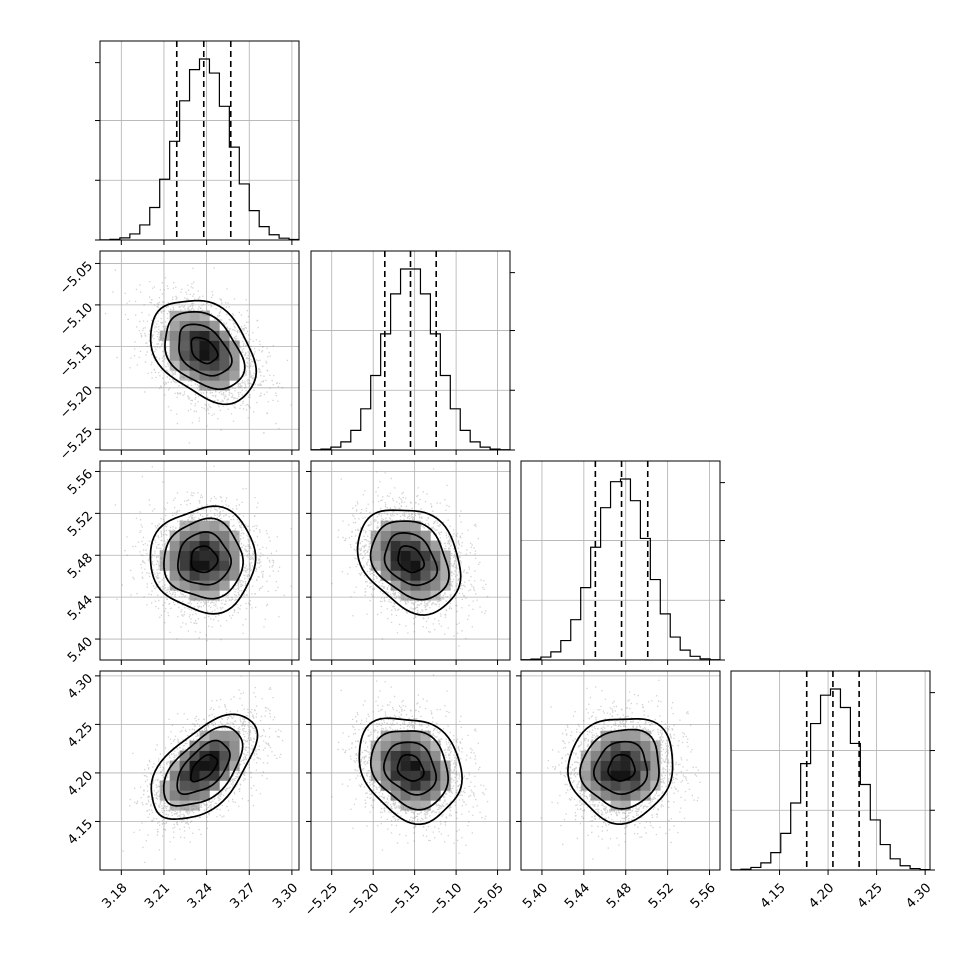  I want to click on x-tick-label: 5.56, so click(703, 896).